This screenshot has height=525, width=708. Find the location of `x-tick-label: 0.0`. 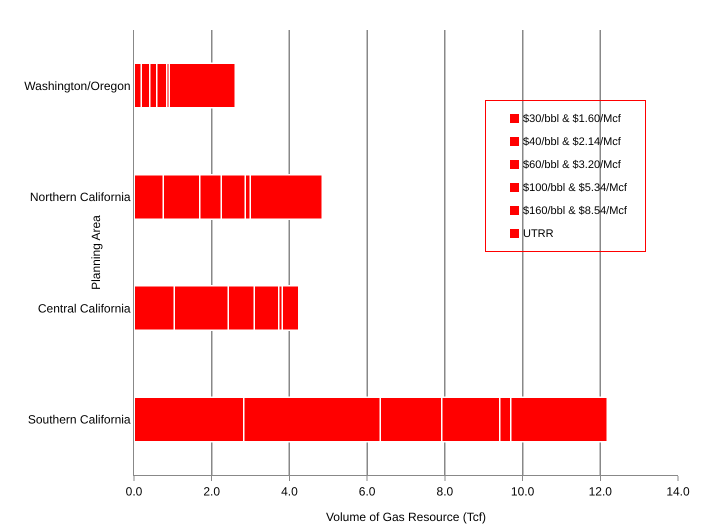

x-tick-label: 0.0 is located at coordinates (134, 491).